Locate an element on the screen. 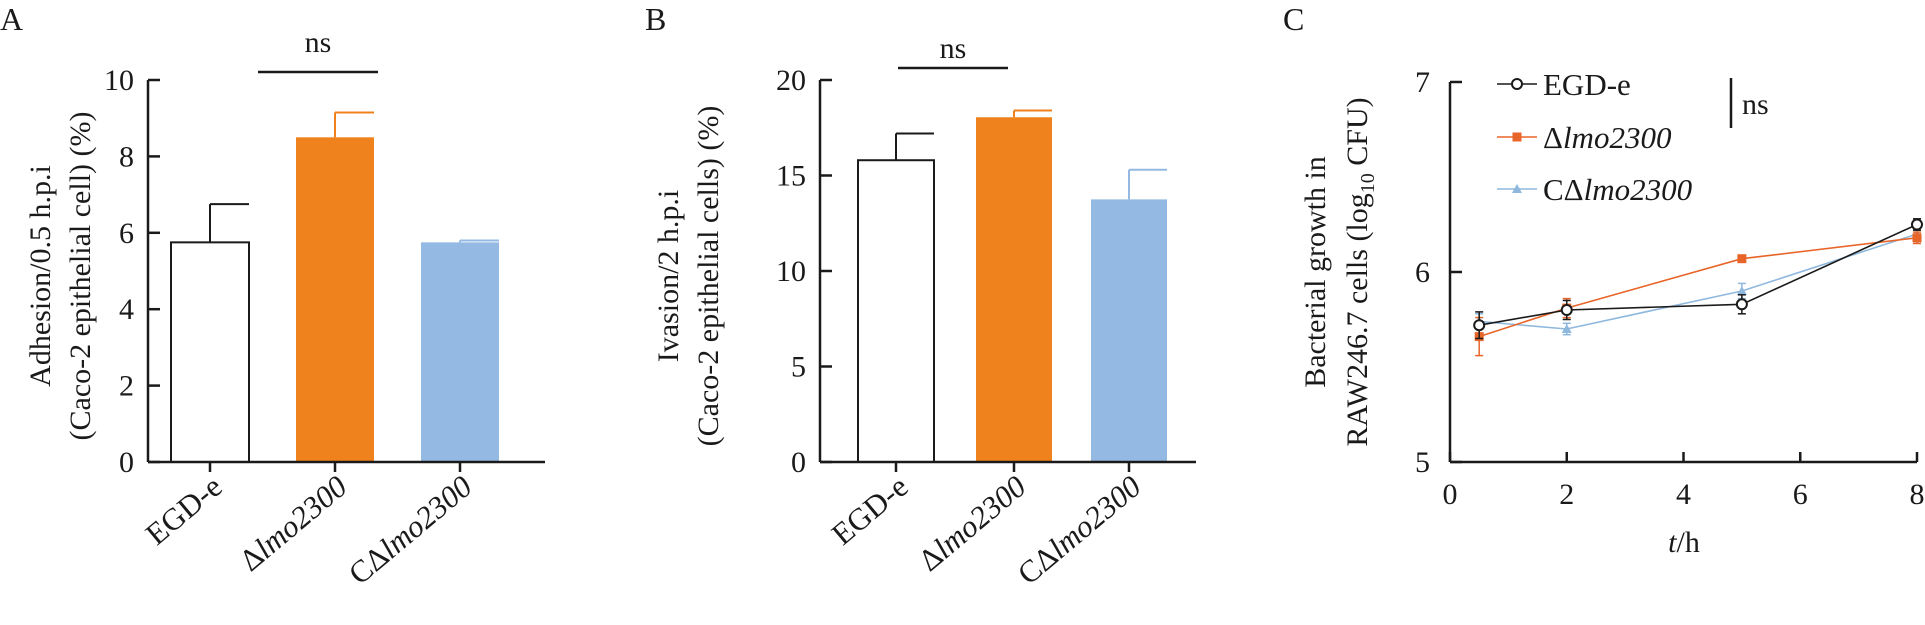 This screenshot has height=625, width=1925. panel-c-ytick-label: 5 is located at coordinates (1422, 462).